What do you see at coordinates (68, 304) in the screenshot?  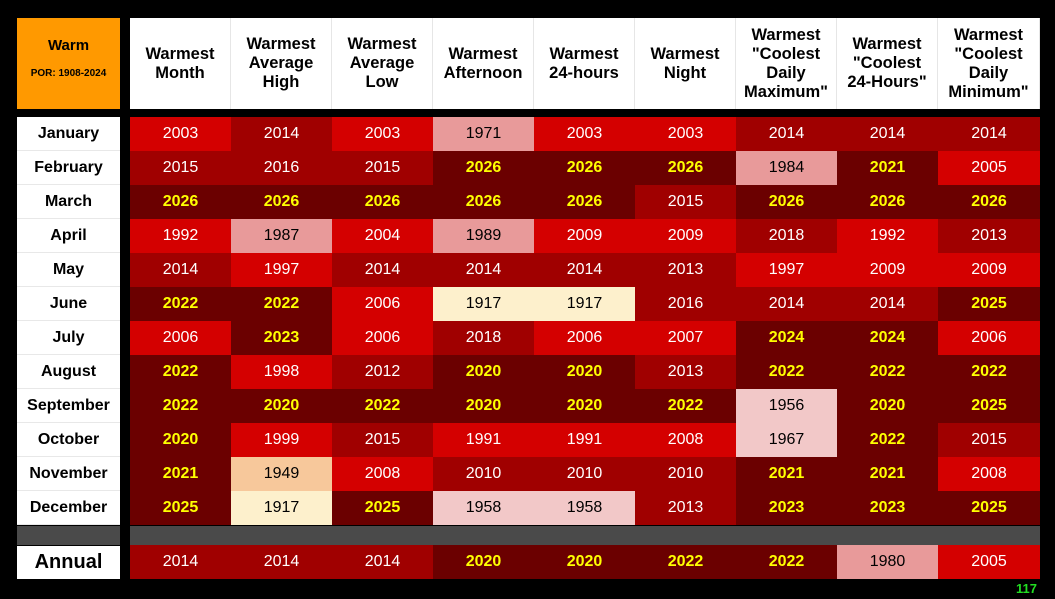 I see `month-label: June` at bounding box center [68, 304].